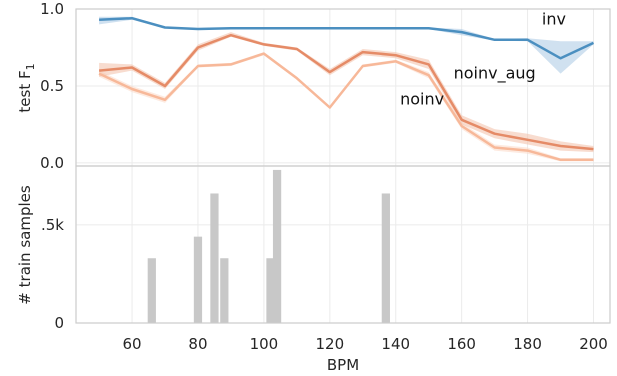  What do you see at coordinates (329, 344) in the screenshot?
I see `bpm-x-tick-label: 120` at bounding box center [329, 344].